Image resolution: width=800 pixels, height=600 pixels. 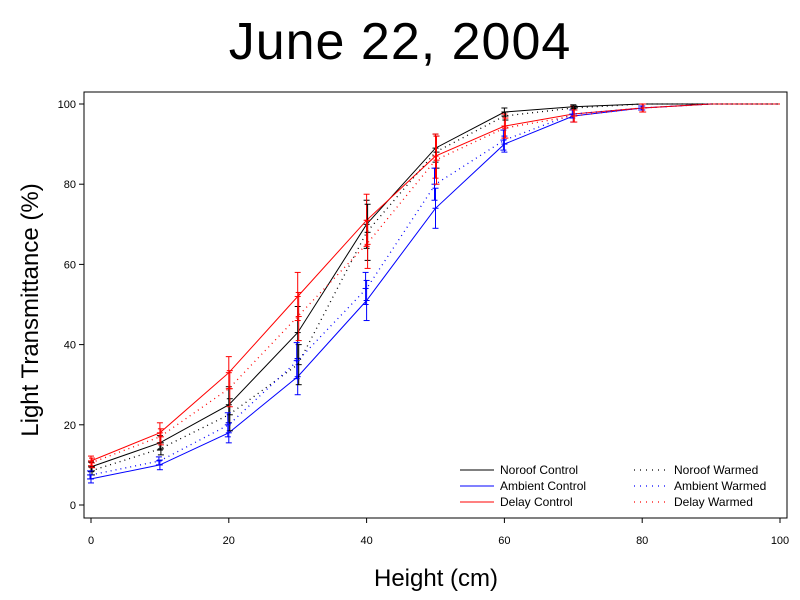 I want to click on legend-item: Delay Control, so click(x=516, y=502).